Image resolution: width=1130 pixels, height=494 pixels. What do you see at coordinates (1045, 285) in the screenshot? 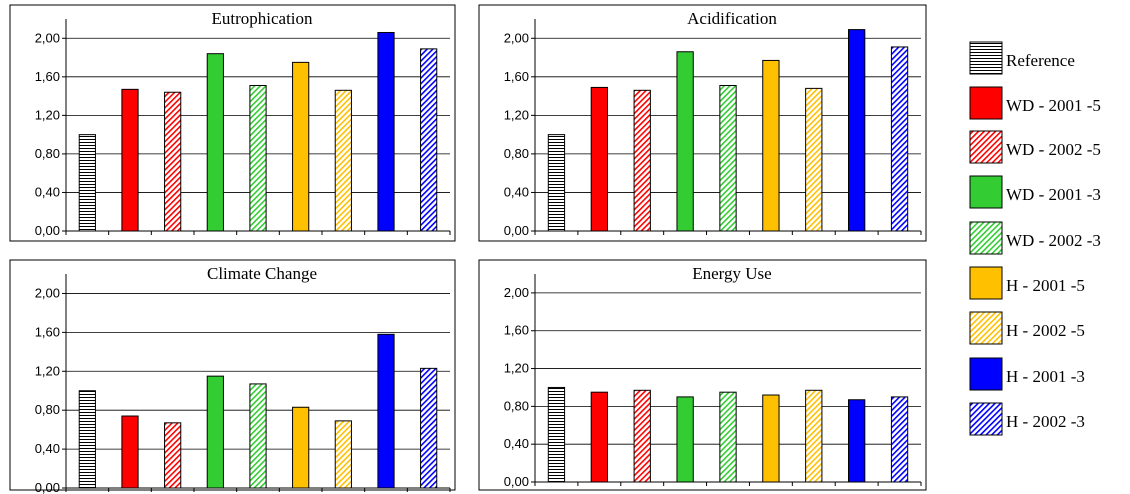
I see `legend-label: H - 2001 -5` at bounding box center [1045, 285].